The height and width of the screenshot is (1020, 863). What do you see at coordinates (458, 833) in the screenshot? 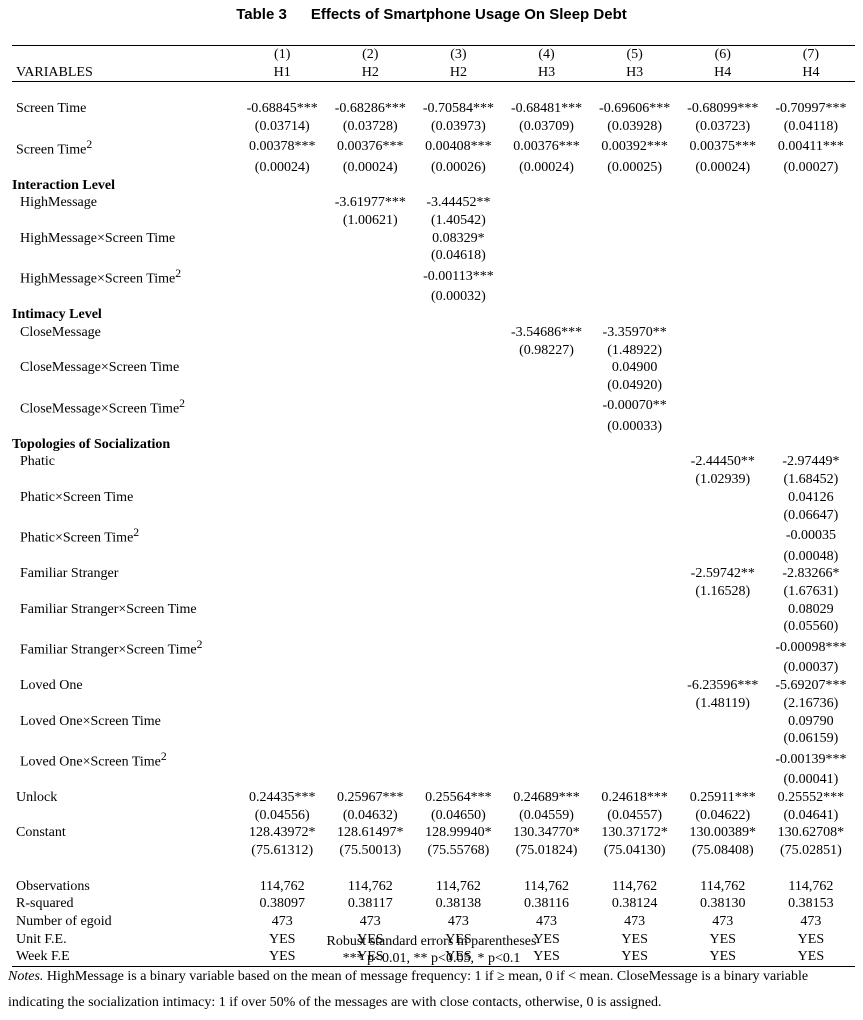
I see `coefficient-cell: 128.99940*` at bounding box center [458, 833].